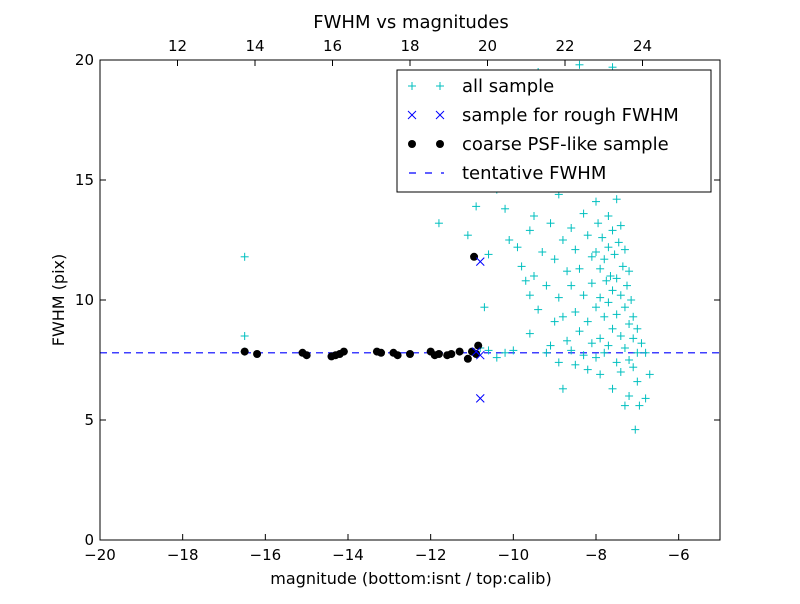  What do you see at coordinates (84, 60) in the screenshot?
I see `y-tick-label: 20` at bounding box center [84, 60].